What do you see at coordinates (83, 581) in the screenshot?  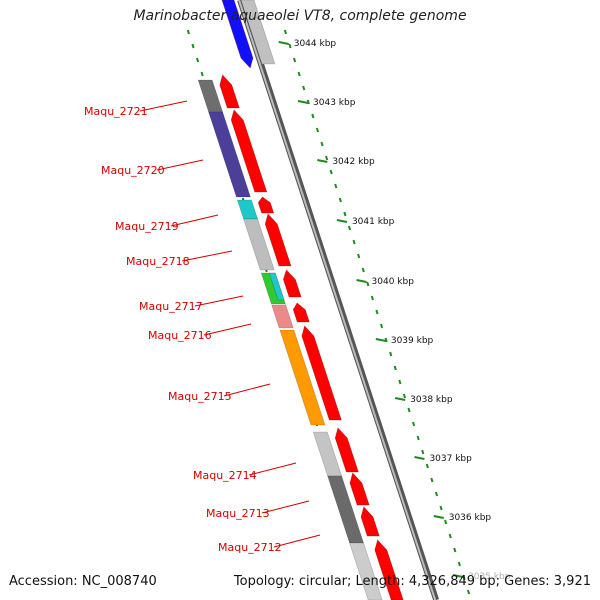 I see `accession-text: Accession: NC_008740` at bounding box center [83, 581].